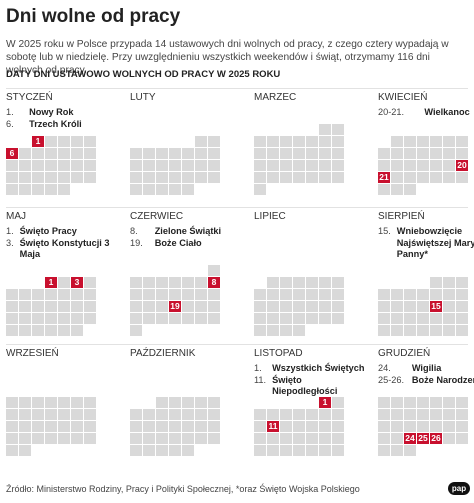  Describe the element at coordinates (186, 244) in the screenshot. I see `holiday: 19. Boże Ciało` at that location.